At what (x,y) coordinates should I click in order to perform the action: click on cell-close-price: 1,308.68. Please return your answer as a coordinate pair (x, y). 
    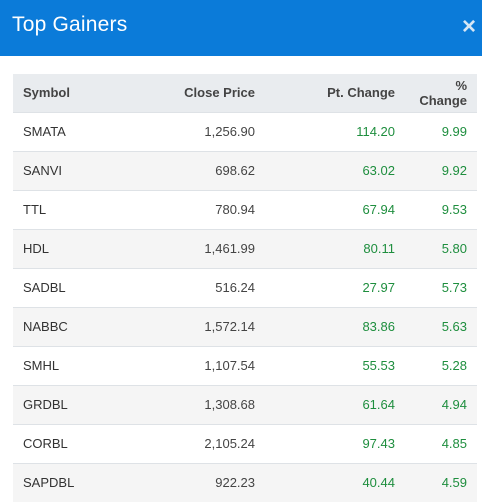
    Looking at the image, I should click on (229, 404).